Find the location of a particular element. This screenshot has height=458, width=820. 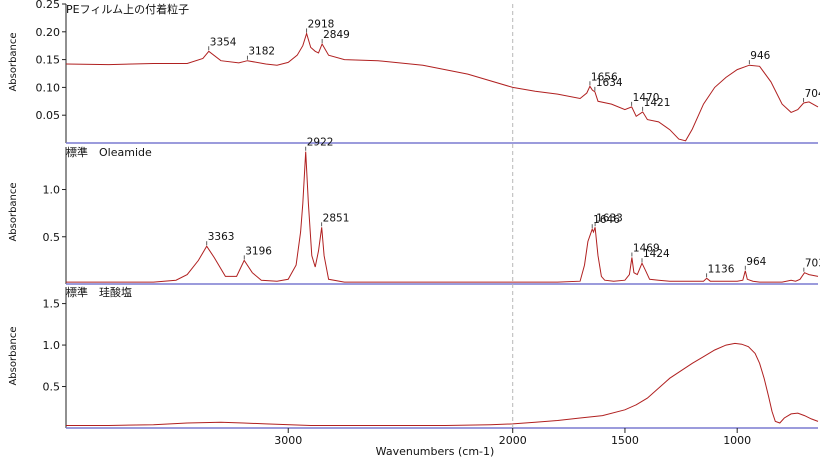

x-tick-label: 3000 is located at coordinates (288, 440).